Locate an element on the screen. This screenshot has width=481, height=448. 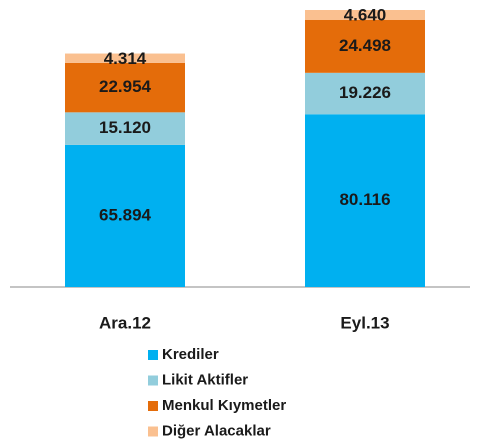
data-label: 4.314 is located at coordinates (125, 58).